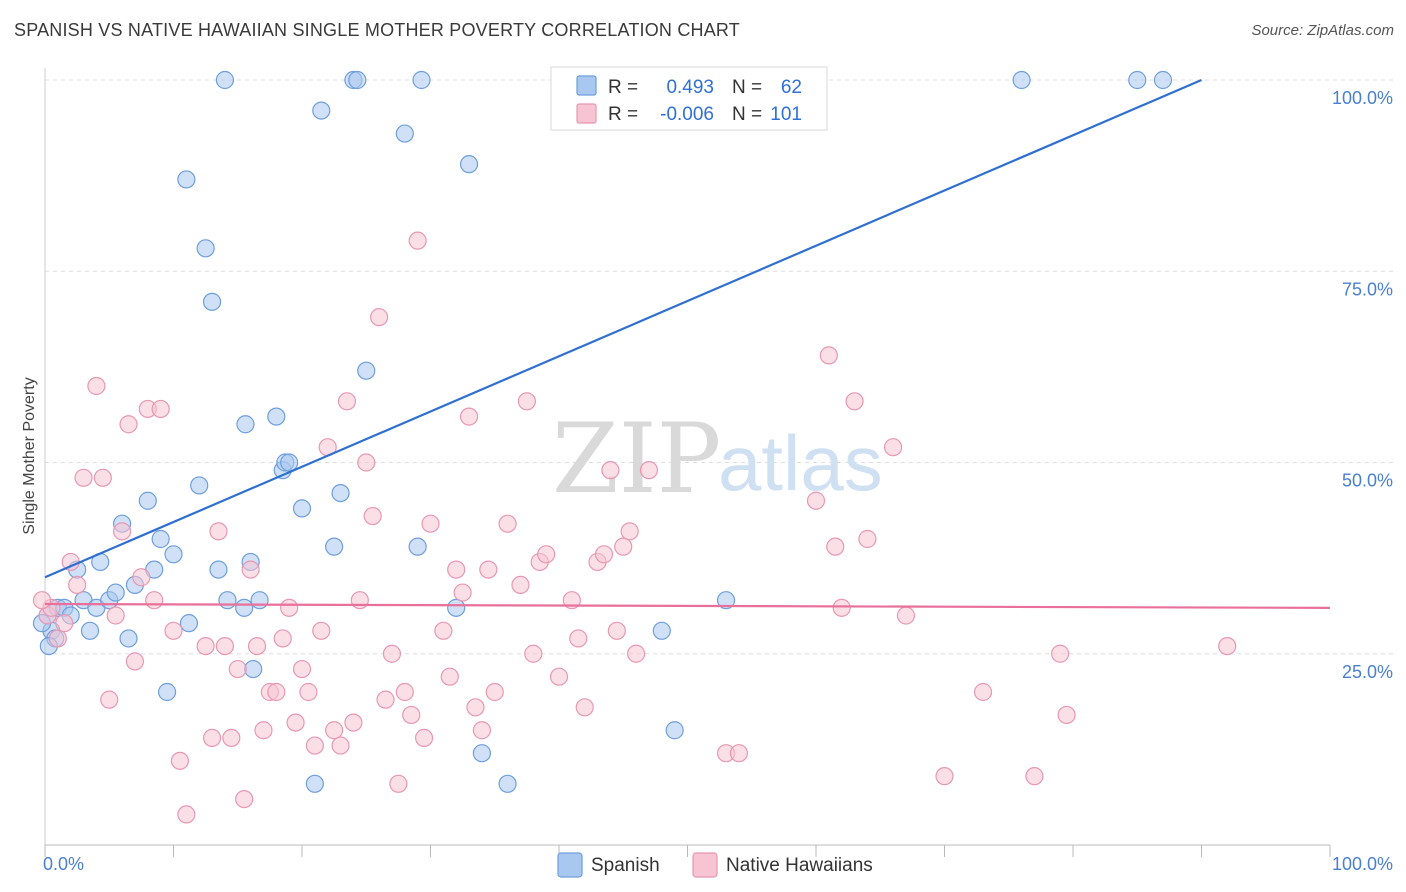  Describe the element at coordinates (689, 98) in the screenshot. I see `legend: R = 0.493 N = 62 R = -0.006 N = 101` at that location.